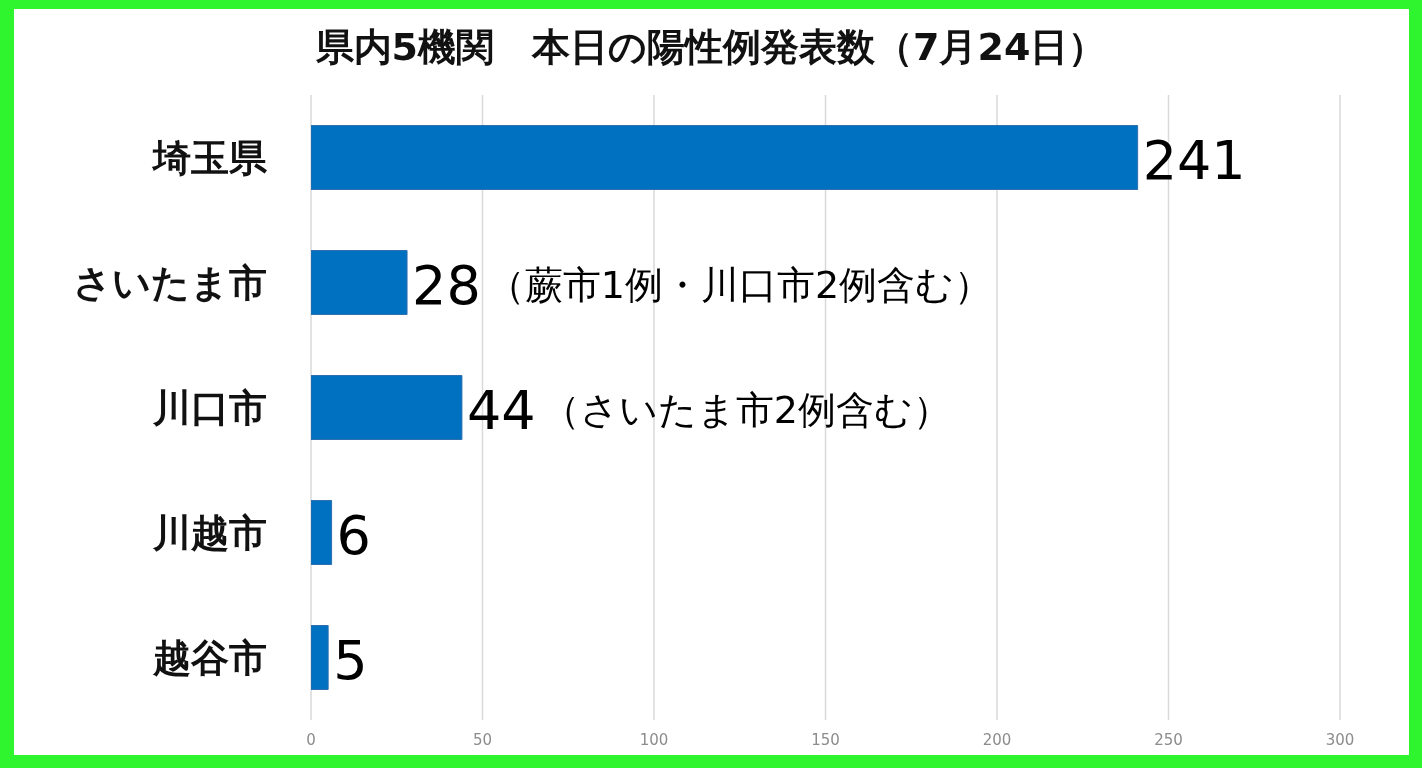  What do you see at coordinates (350, 659) in the screenshot?
I see `data-label: 5` at bounding box center [350, 659].